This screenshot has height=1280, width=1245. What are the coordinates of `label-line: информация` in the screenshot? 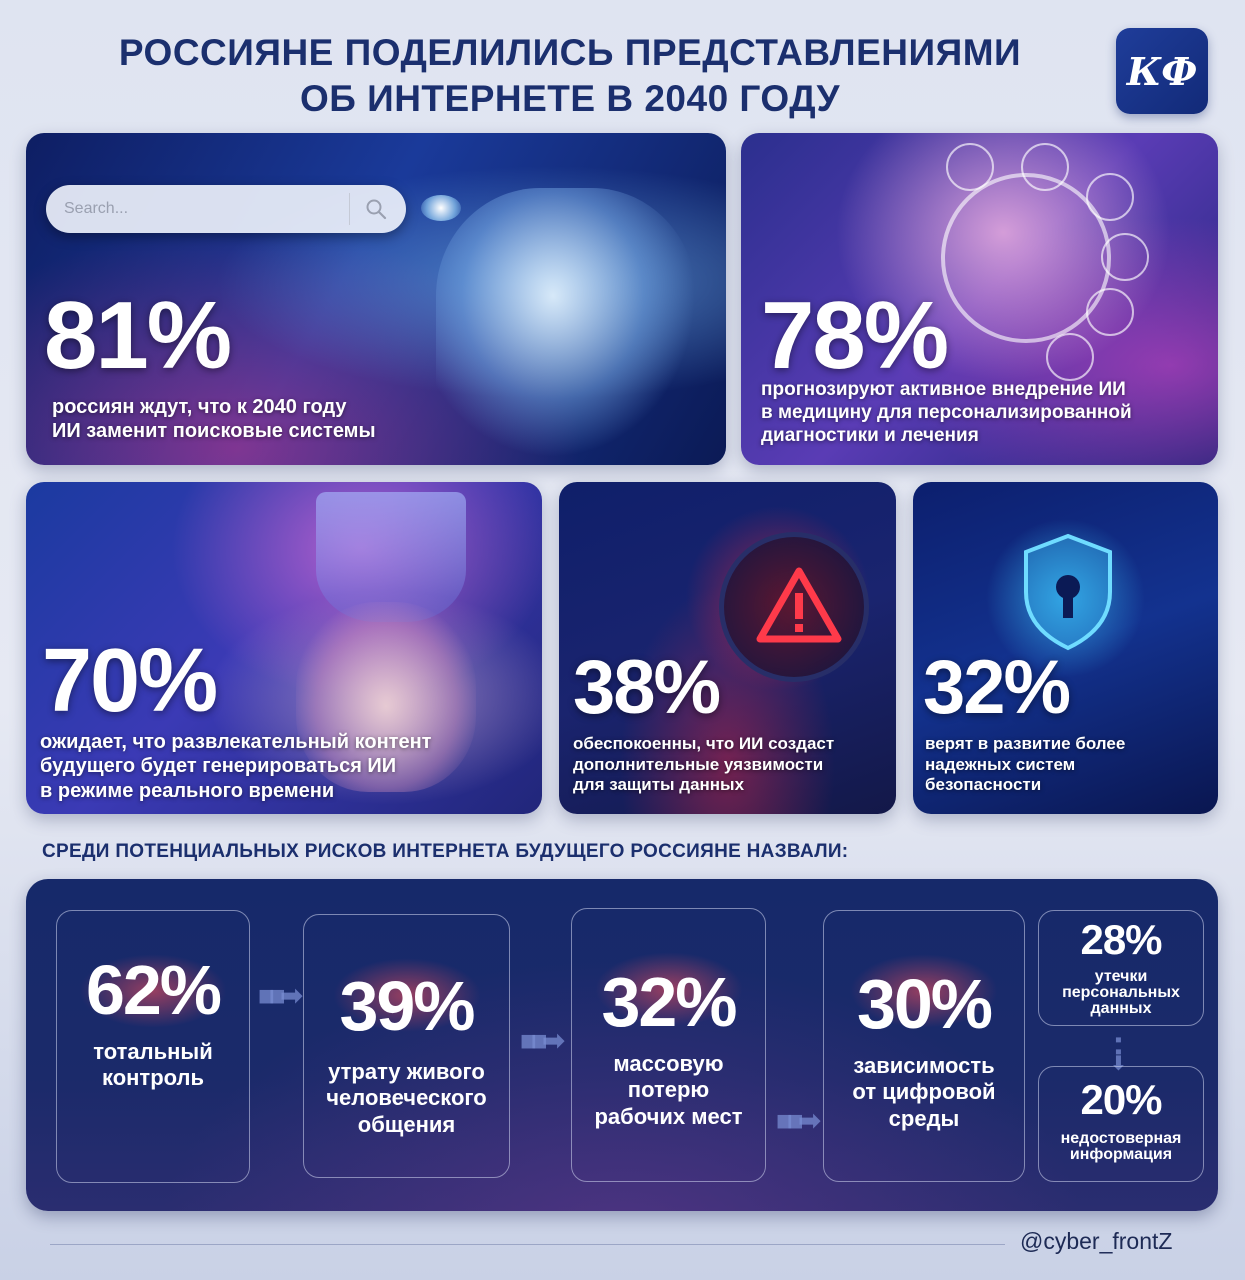 It's located at (1121, 1154).